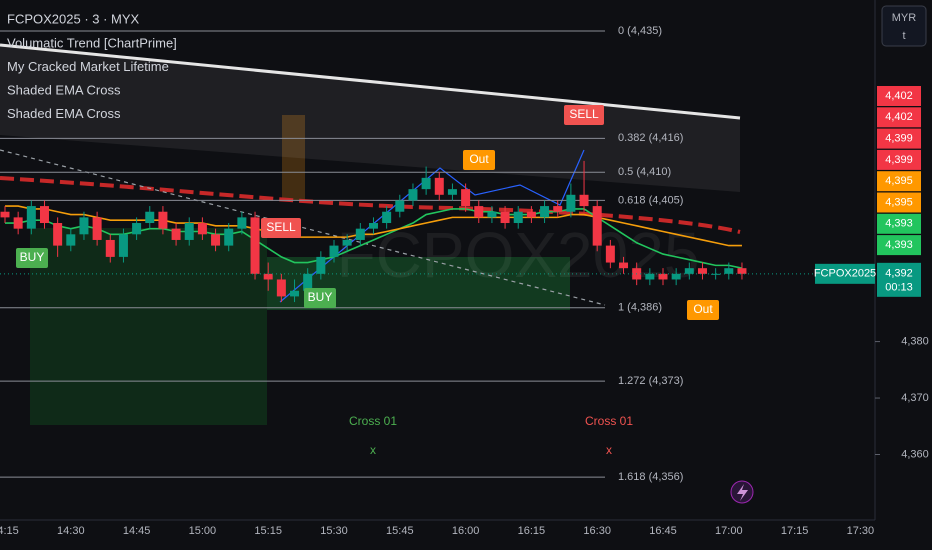 The height and width of the screenshot is (550, 932). Describe the element at coordinates (650, 200) in the screenshot. I see `fib-label: 0.618 (4,405)` at that location.